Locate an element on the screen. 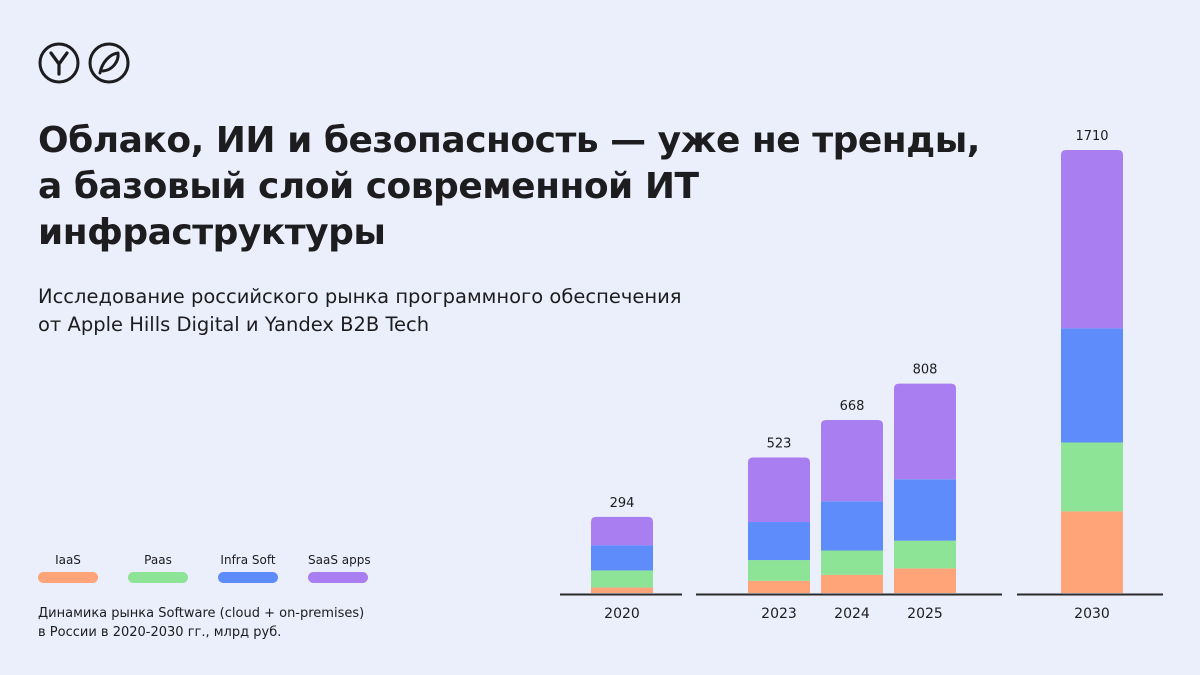 The image size is (1200, 675). legend-swatch-paas is located at coordinates (158, 577).